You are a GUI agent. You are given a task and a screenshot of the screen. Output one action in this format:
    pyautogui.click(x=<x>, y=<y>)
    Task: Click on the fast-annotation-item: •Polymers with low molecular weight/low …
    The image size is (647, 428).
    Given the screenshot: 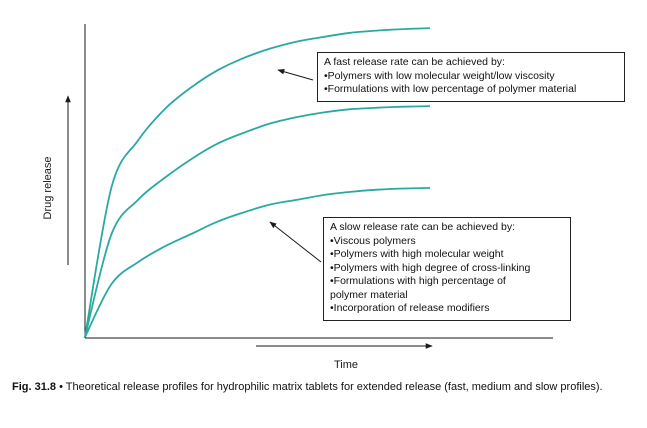 What is the action you would take?
    pyautogui.click(x=439, y=75)
    